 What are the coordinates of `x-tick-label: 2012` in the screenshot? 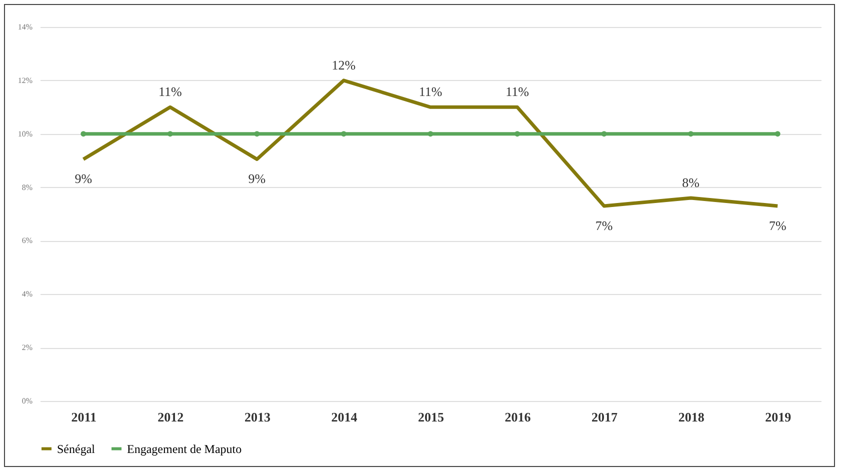 It's located at (171, 417).